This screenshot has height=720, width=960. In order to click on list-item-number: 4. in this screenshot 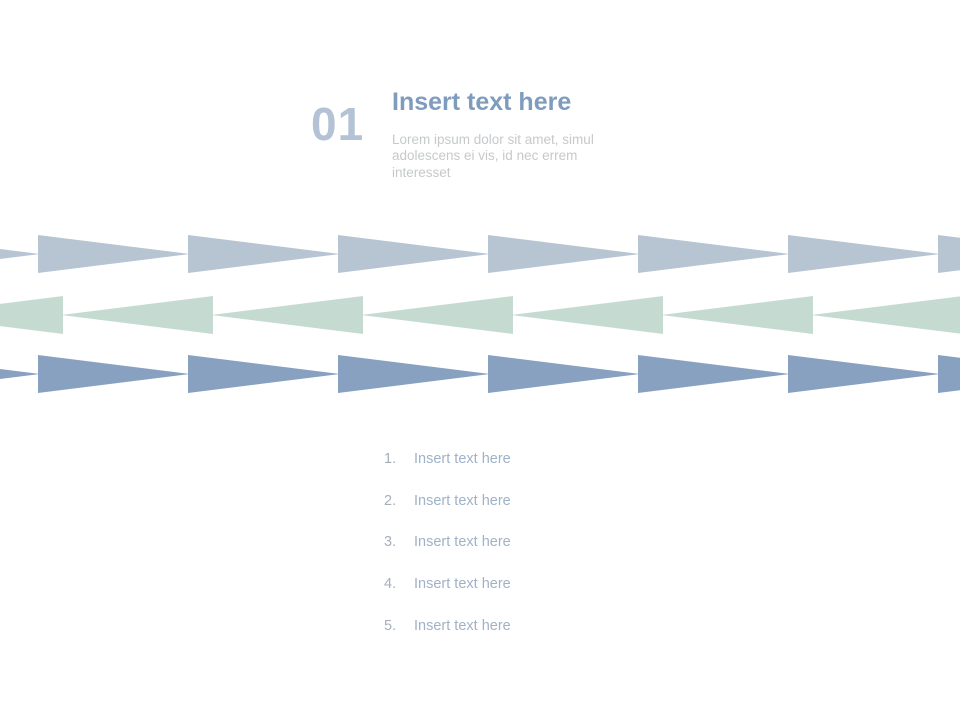, I will do `click(390, 584)`.